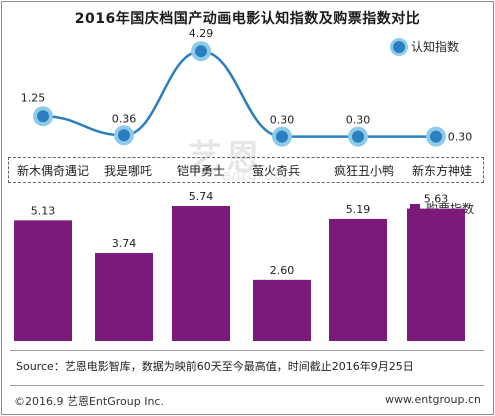 The width and height of the screenshot is (495, 416). Describe the element at coordinates (201, 33) in the screenshot. I see `line-value-label: 4.29` at that location.